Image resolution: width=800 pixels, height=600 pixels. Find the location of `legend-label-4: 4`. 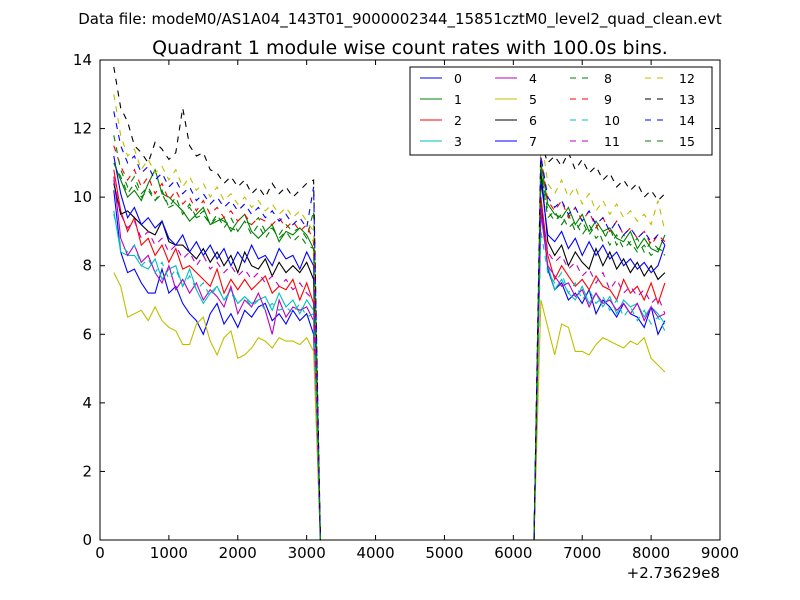

legend-label-4: 4 is located at coordinates (533, 78).